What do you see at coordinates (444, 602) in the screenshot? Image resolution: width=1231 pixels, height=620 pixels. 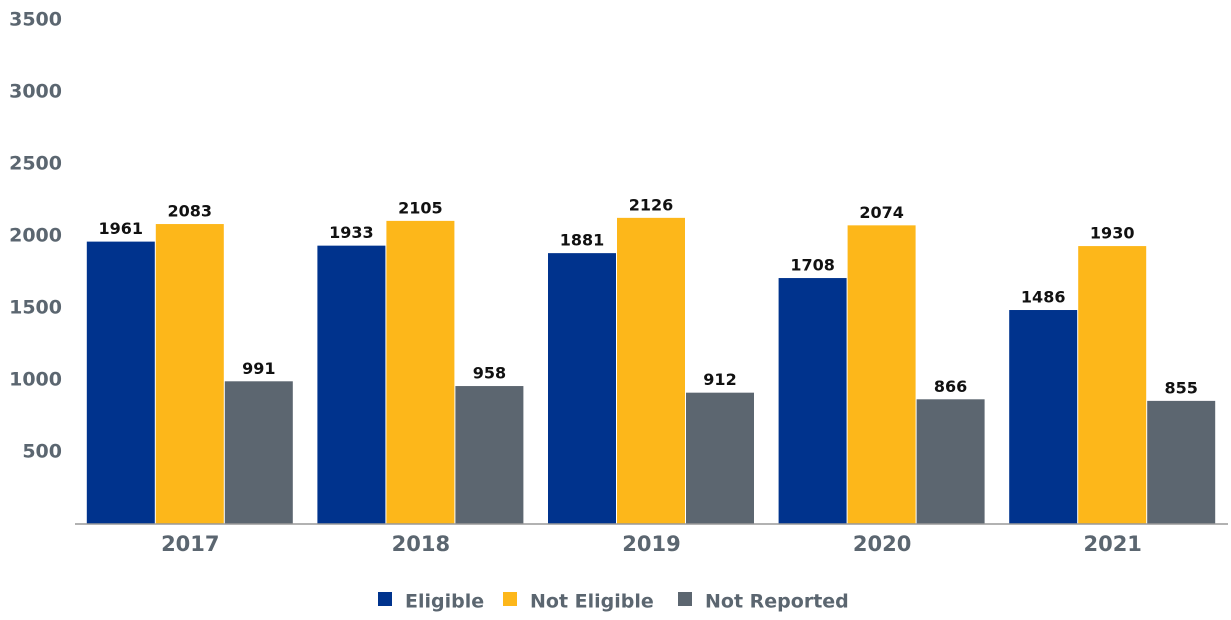 I see `legend-label: Eligible` at bounding box center [444, 602].